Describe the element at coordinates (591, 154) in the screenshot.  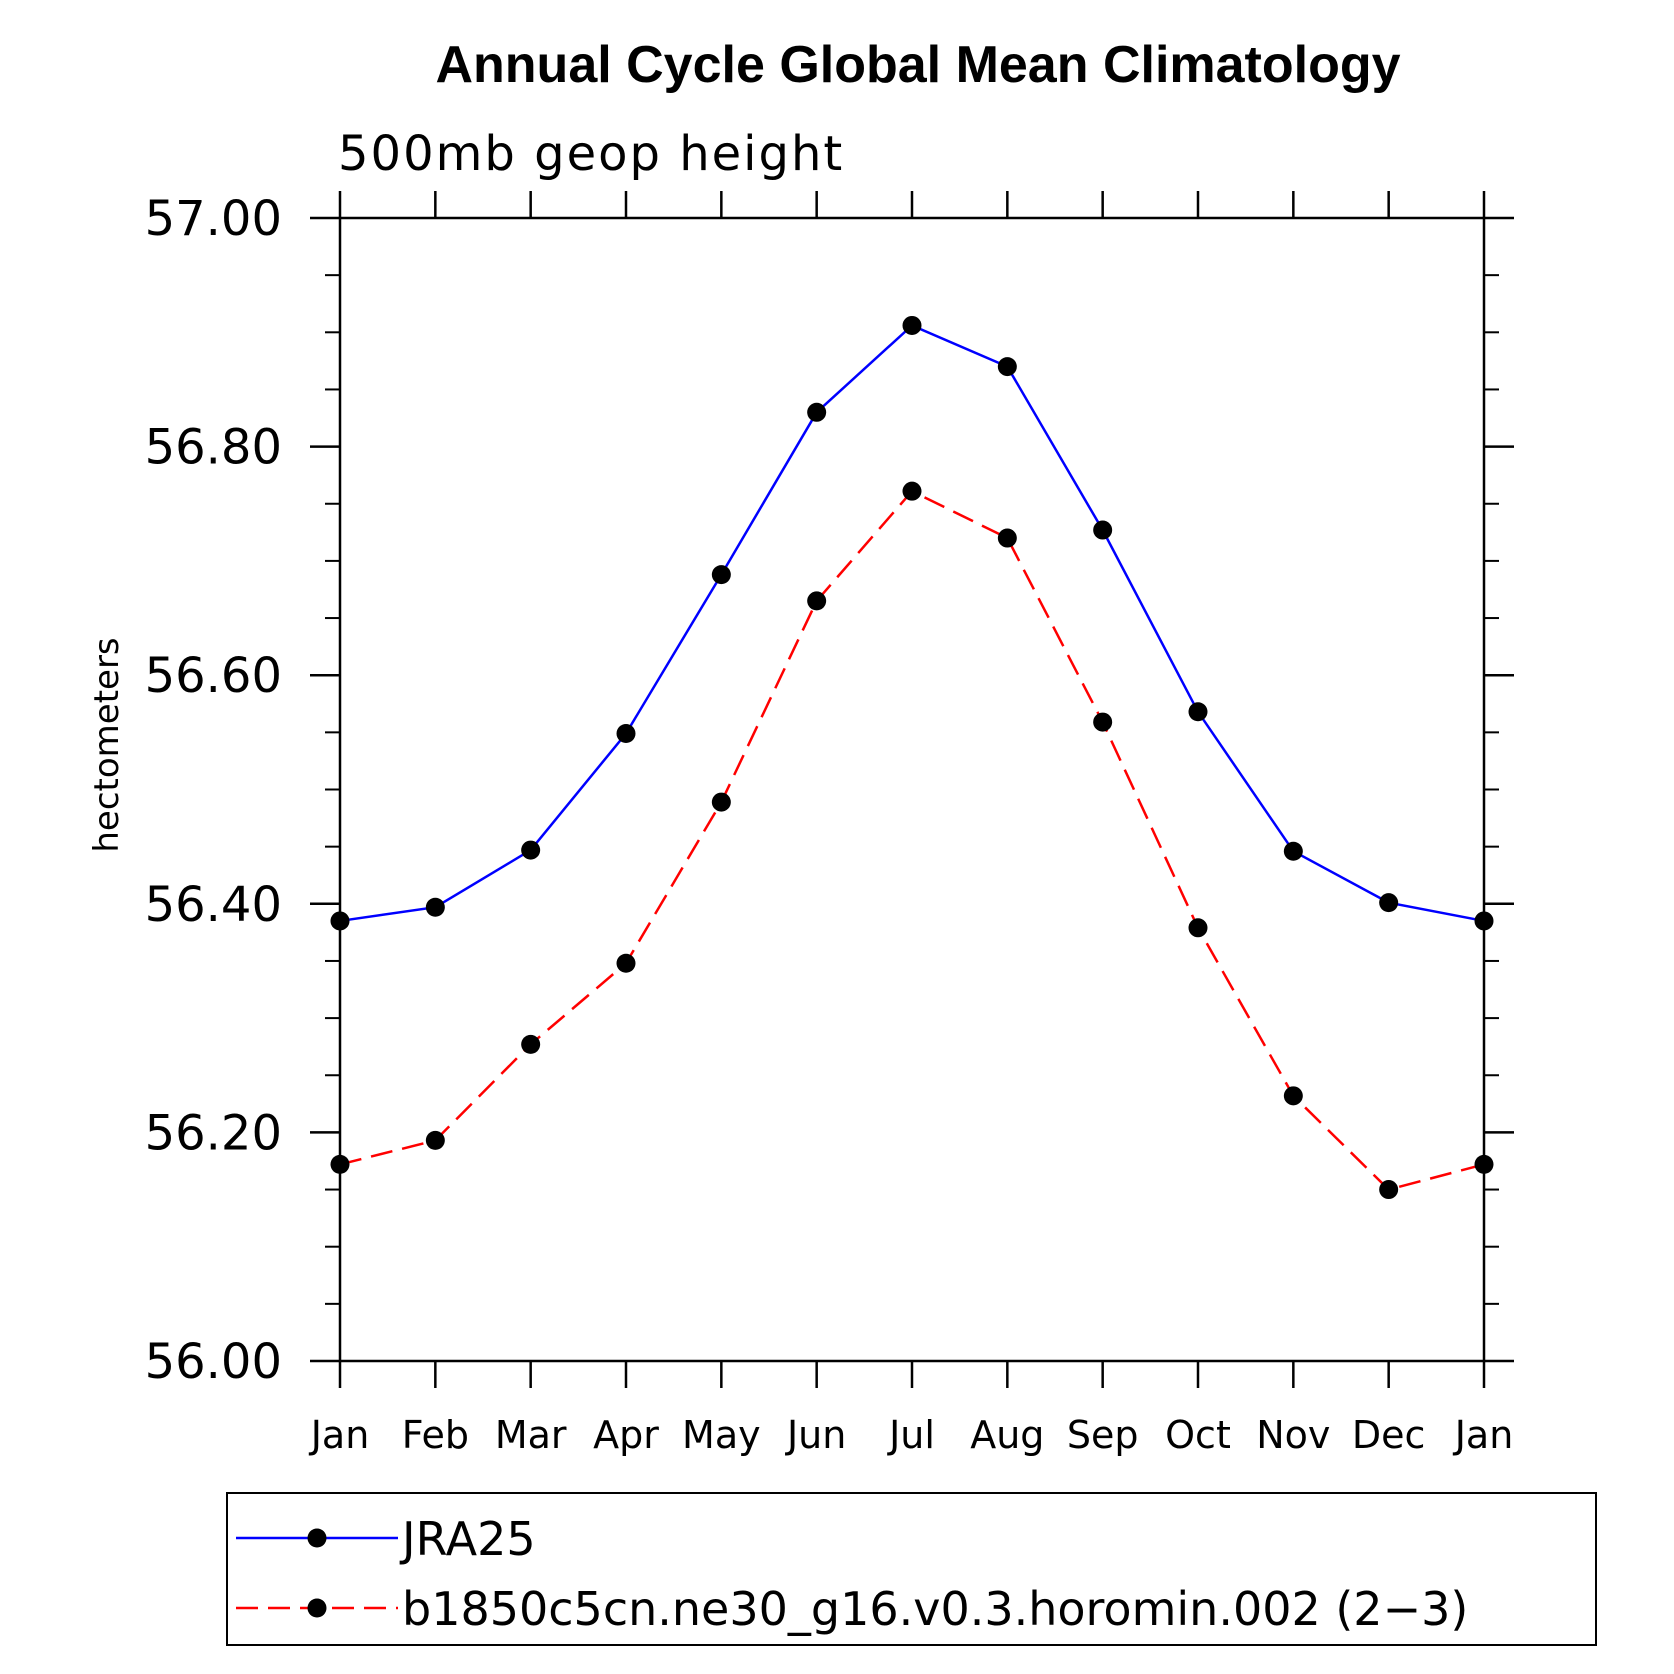
I see `chart-subtitle: 500mb geop height` at that location.